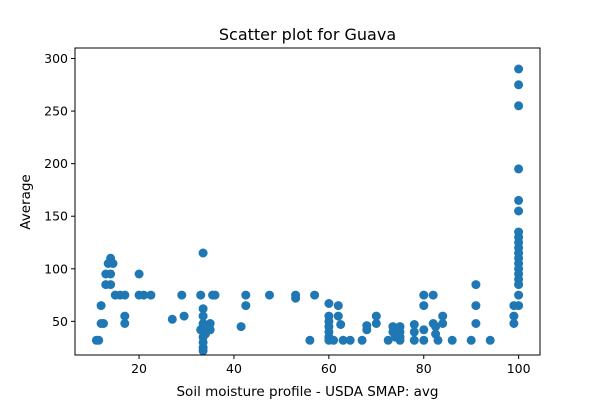 Image resolution: width=600 pixels, height=400 pixels. I want to click on y-tick-label: 300, so click(56, 58).